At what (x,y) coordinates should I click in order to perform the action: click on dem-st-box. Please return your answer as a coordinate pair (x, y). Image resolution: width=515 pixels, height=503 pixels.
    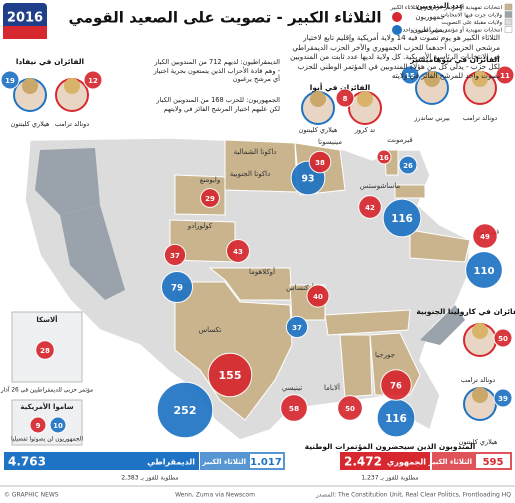
    Looking at the image, I should click on (266, 461).